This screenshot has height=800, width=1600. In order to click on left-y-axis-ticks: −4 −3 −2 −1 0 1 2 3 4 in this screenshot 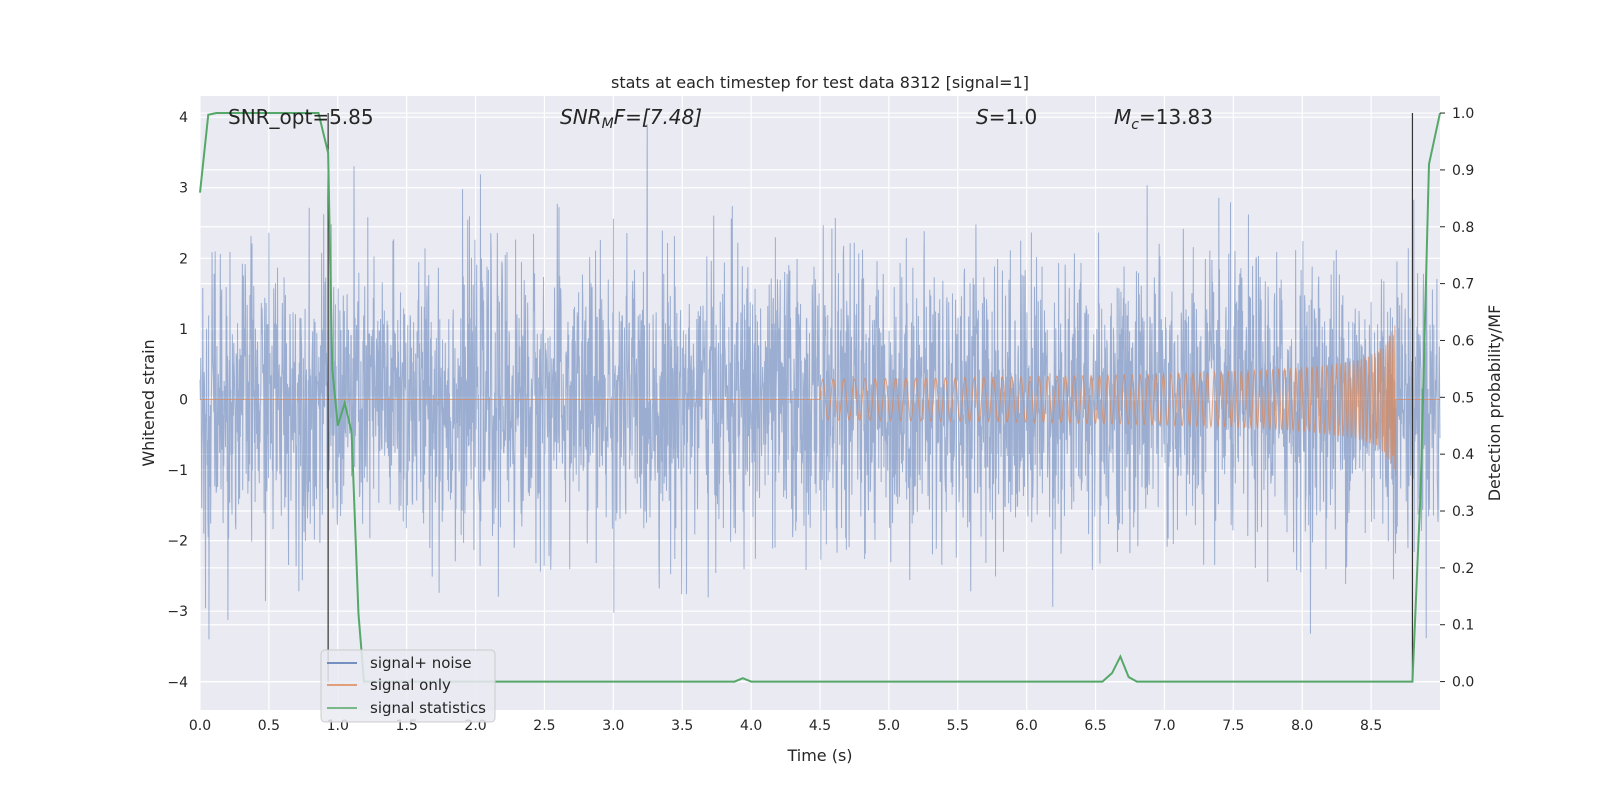, I will do `click(177, 400)`.